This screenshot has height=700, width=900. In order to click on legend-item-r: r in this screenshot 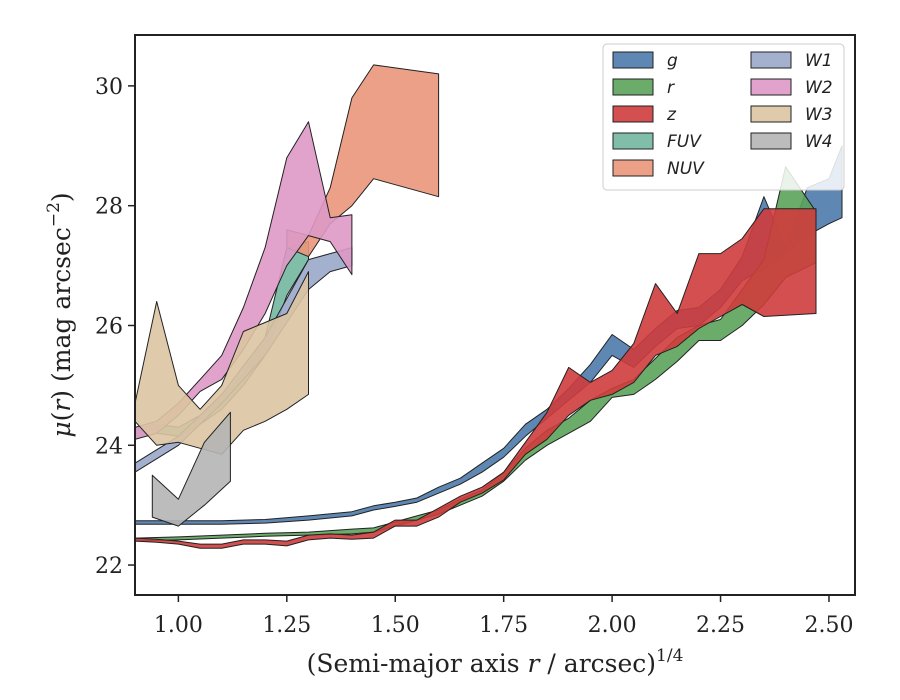, I will do `click(643, 88)`.